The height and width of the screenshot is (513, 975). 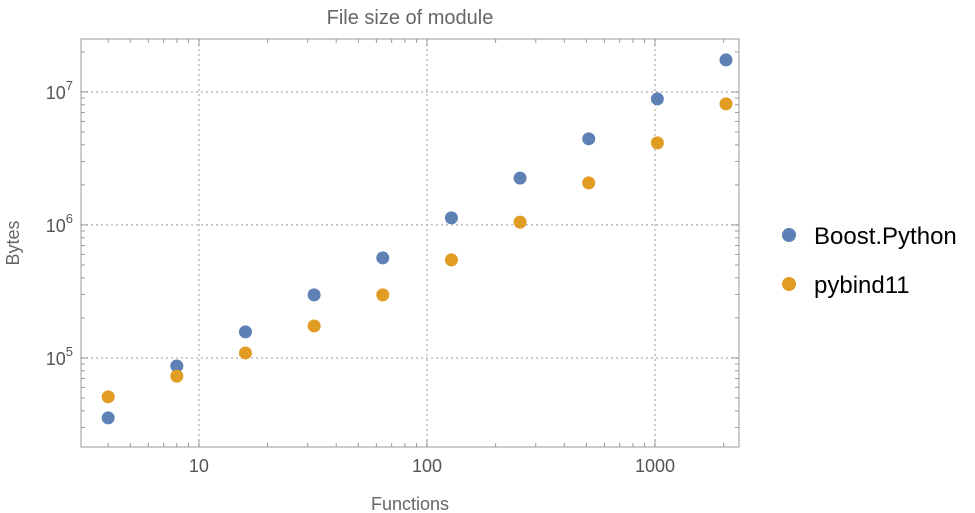 I want to click on y-tick-label: 10⁵, so click(x=59, y=356).